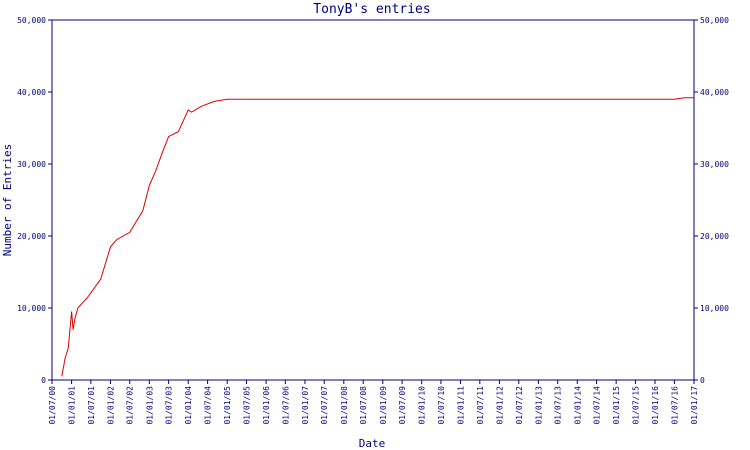  Describe the element at coordinates (246, 405) in the screenshot. I see `x-tick-label: 01/07/05` at that location.